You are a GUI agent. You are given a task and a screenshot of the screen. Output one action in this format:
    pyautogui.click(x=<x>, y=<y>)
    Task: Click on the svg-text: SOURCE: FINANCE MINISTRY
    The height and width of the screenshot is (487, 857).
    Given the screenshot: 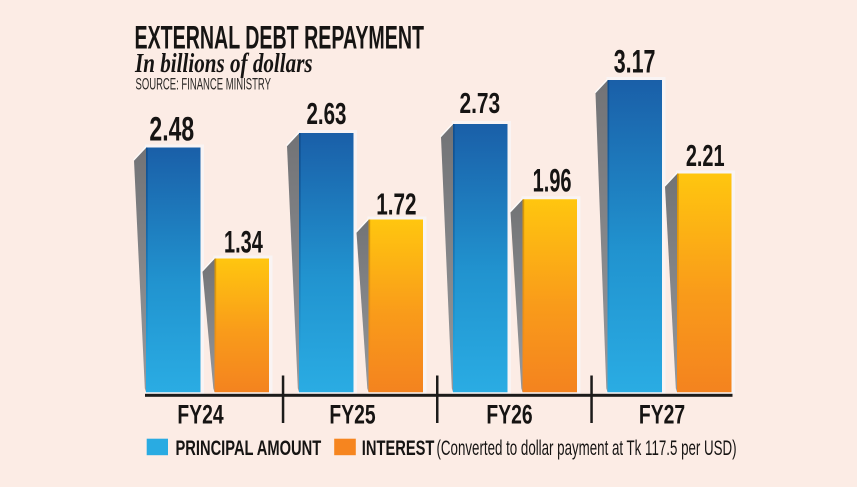 What is the action you would take?
    pyautogui.click(x=203, y=84)
    